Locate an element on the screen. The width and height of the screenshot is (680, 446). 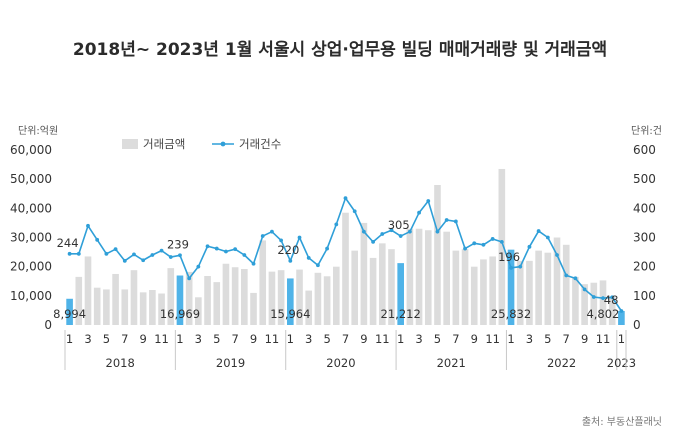
left-tick-label: 30,000 is located at coordinates (31, 238).